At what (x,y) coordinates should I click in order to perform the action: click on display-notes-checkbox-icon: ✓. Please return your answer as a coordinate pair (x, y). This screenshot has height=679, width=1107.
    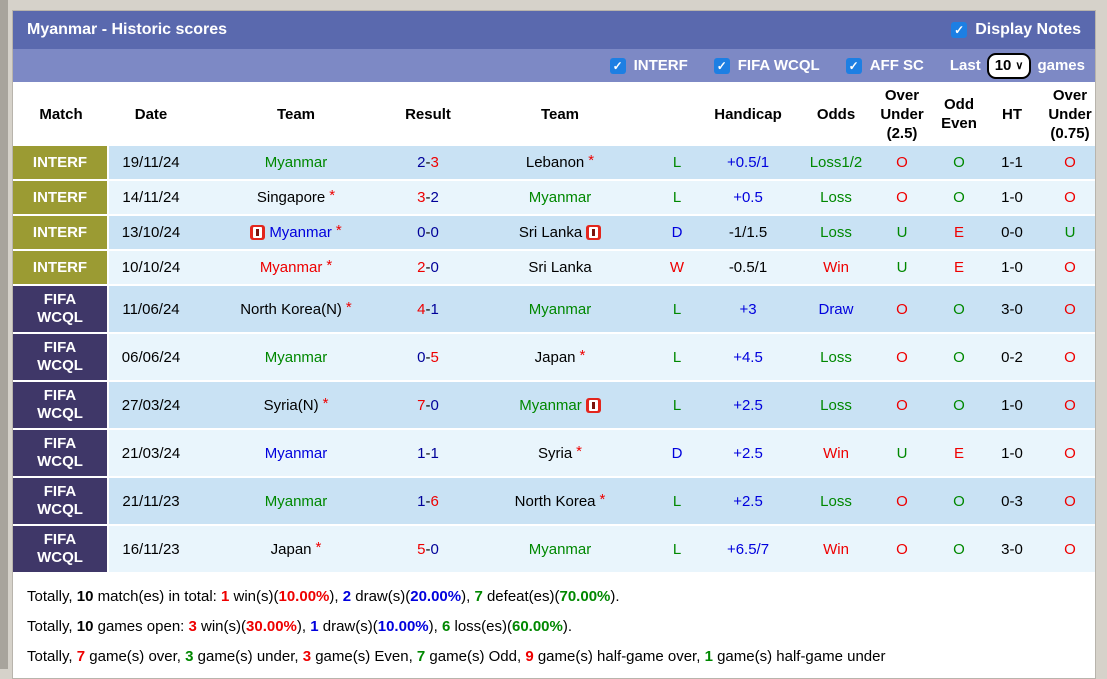
    Looking at the image, I should click on (959, 30).